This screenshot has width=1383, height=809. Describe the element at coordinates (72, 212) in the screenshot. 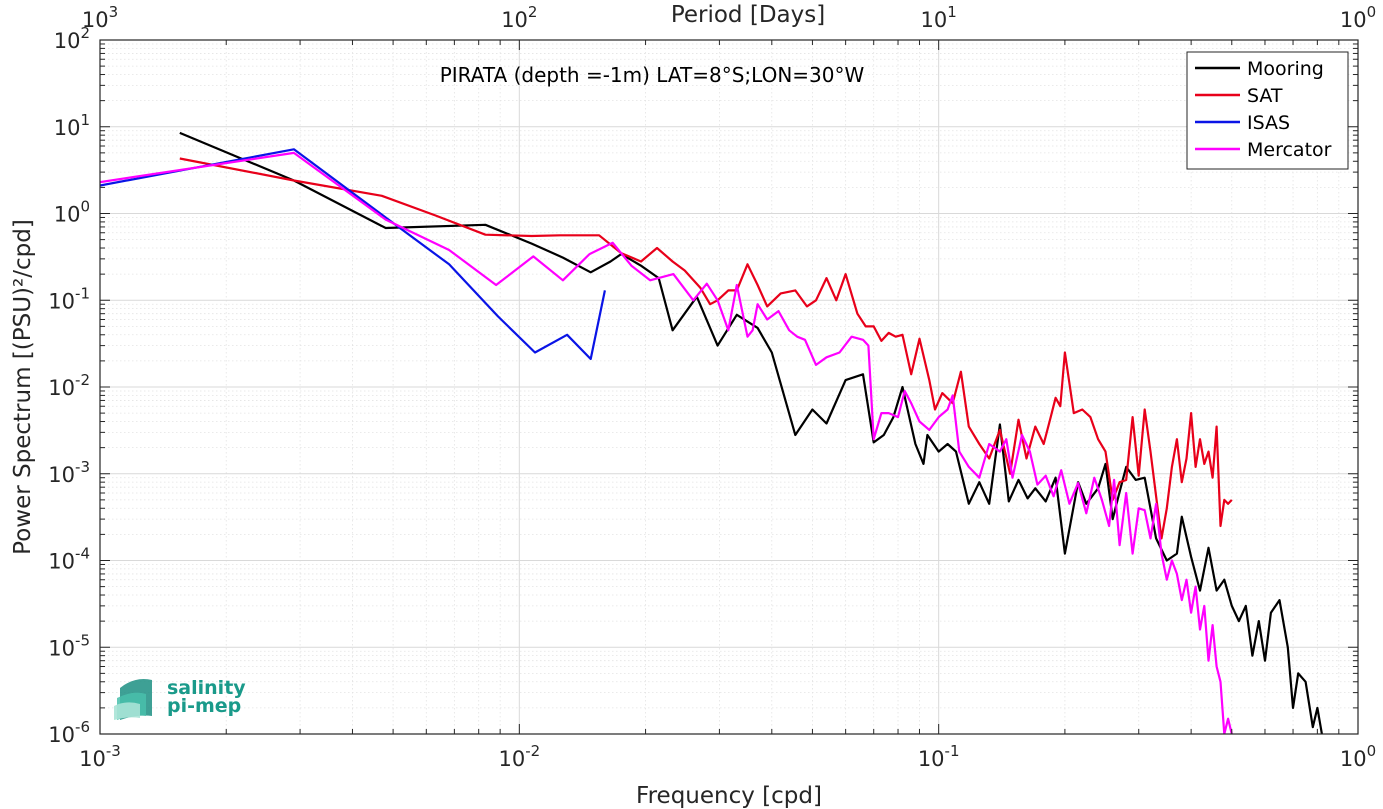

I see `y-tick-label: 10⁰` at that location.